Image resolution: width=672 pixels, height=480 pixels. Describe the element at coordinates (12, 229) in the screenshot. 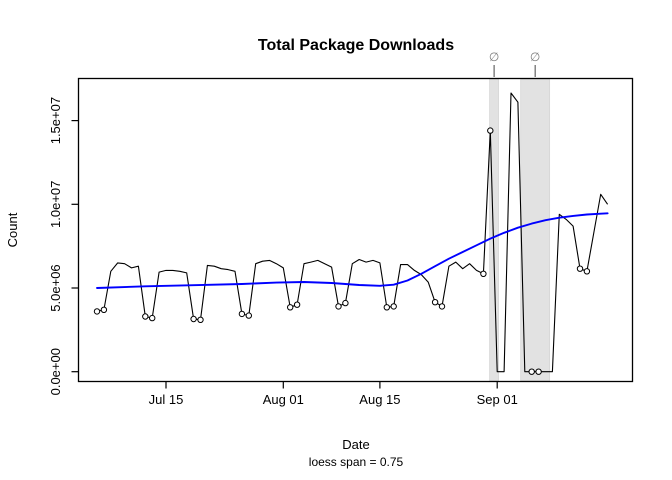

I see `y-axis-title: Count` at that location.